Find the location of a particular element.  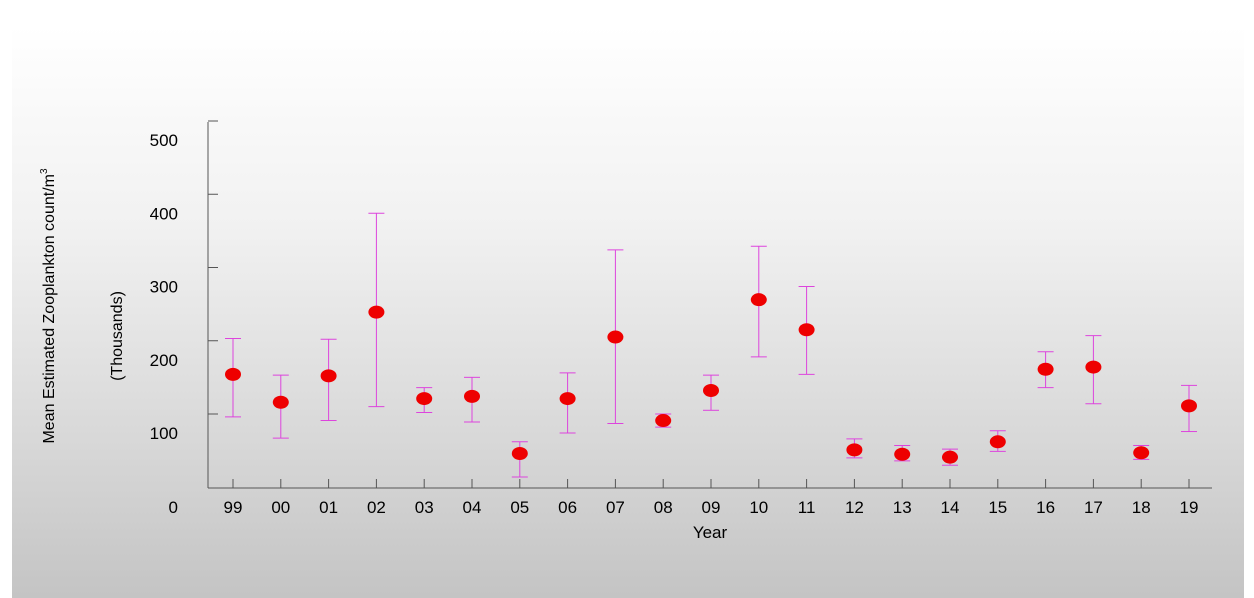

x-tick-label: 09 is located at coordinates (711, 507).